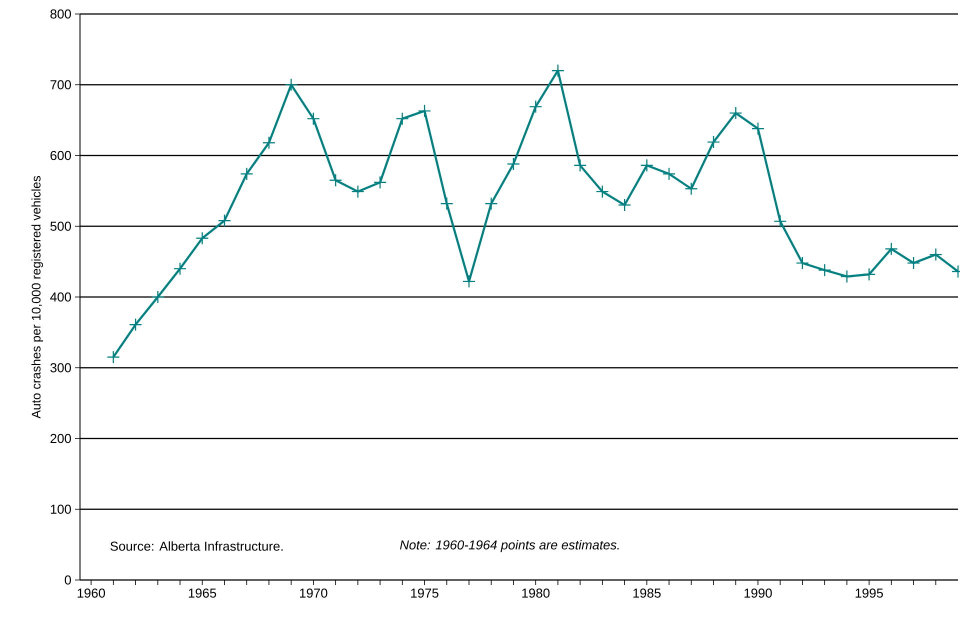 This screenshot has width=960, height=617. Describe the element at coordinates (37, 297) in the screenshot. I see `y-axis-title: Auto crashes per 10,000 registered vehicles` at that location.